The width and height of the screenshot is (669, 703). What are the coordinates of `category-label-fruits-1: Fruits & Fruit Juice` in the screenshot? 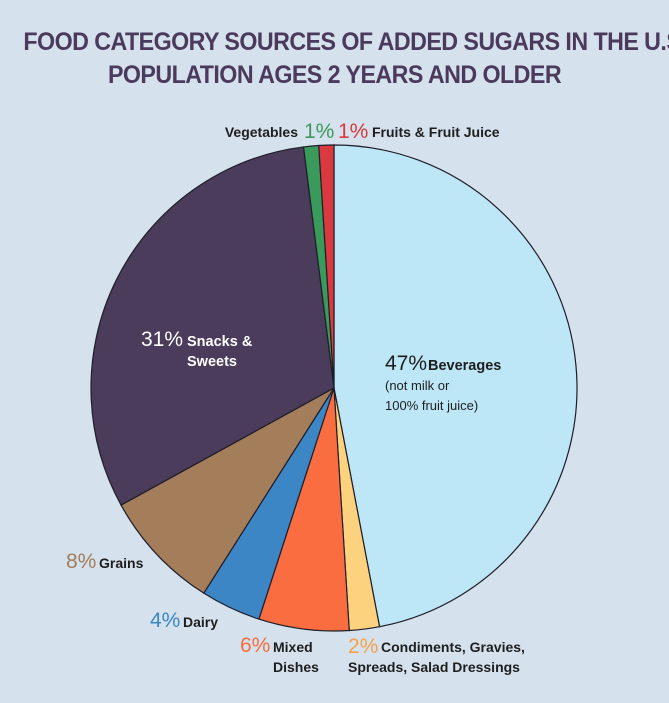 It's located at (436, 132).